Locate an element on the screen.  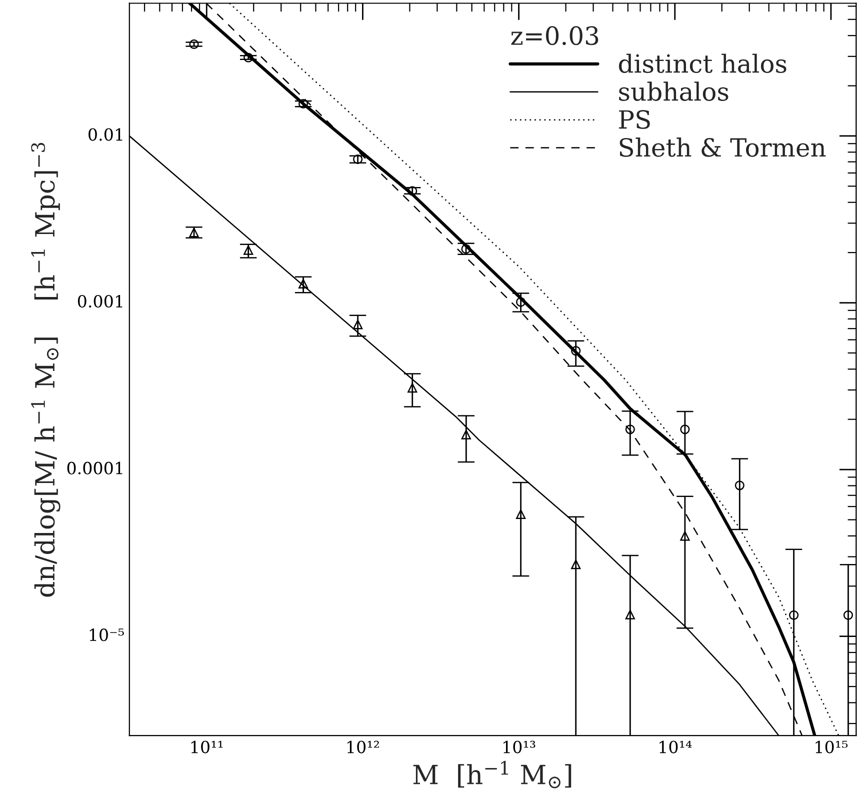
x-axis-title: M [h$^{−1}$ M$_{⊙}$] is located at coordinates (492, 774).